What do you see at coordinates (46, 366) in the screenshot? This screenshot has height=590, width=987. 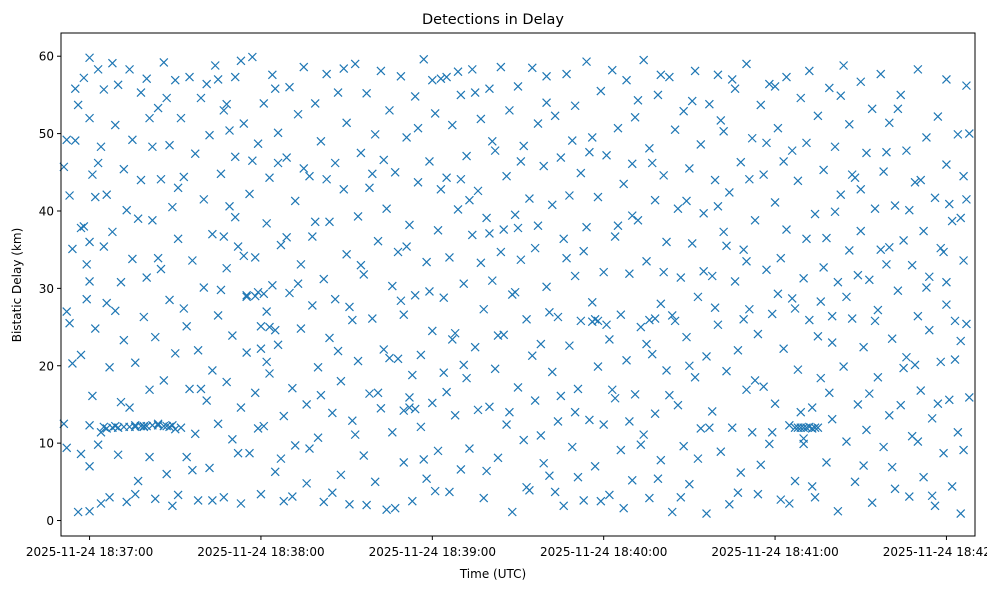 I see `y-tick-label: 20` at bounding box center [46, 366].